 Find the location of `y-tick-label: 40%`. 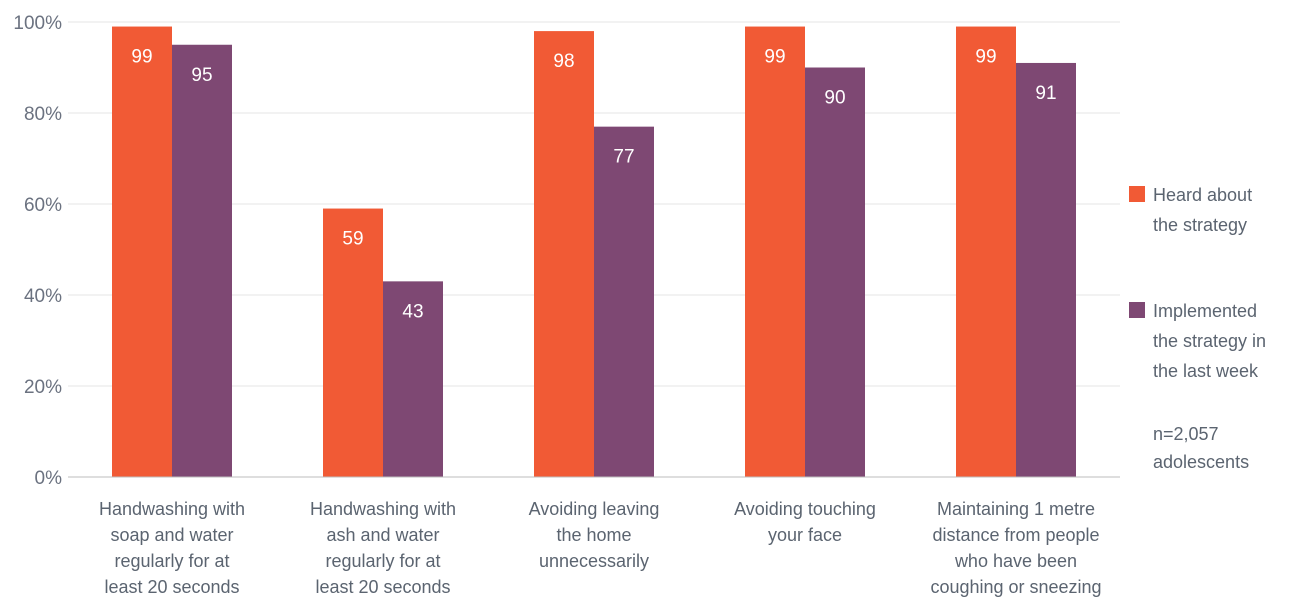

y-tick-label: 40% is located at coordinates (43, 296).